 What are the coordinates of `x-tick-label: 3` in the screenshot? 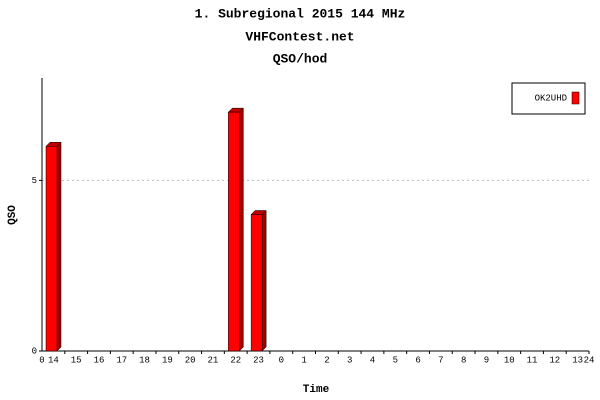 It's located at (349, 360).